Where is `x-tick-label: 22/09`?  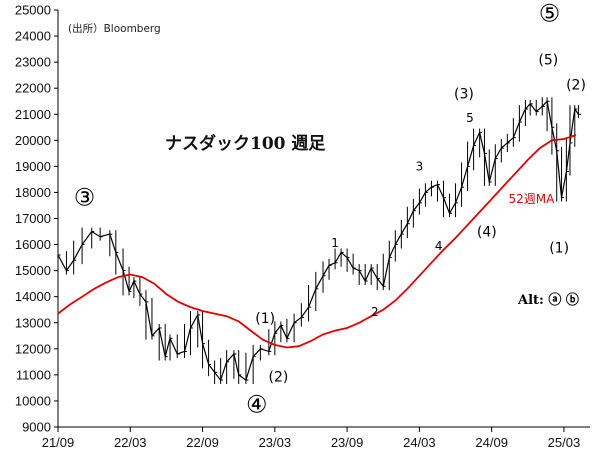
x-tick-label: 22/09 is located at coordinates (202, 442).